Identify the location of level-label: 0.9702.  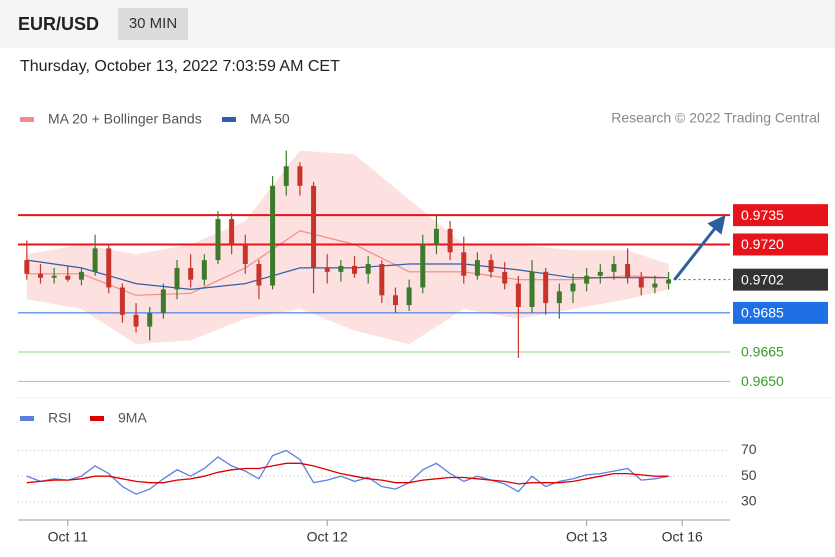
(762, 279).